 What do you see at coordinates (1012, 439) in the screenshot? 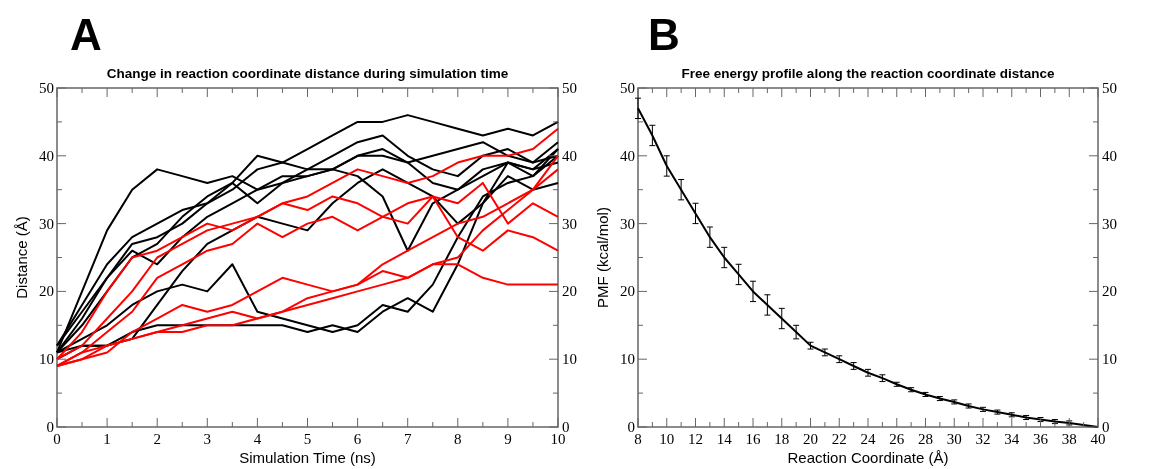
I see `x-tick-label: 34` at bounding box center [1012, 439].